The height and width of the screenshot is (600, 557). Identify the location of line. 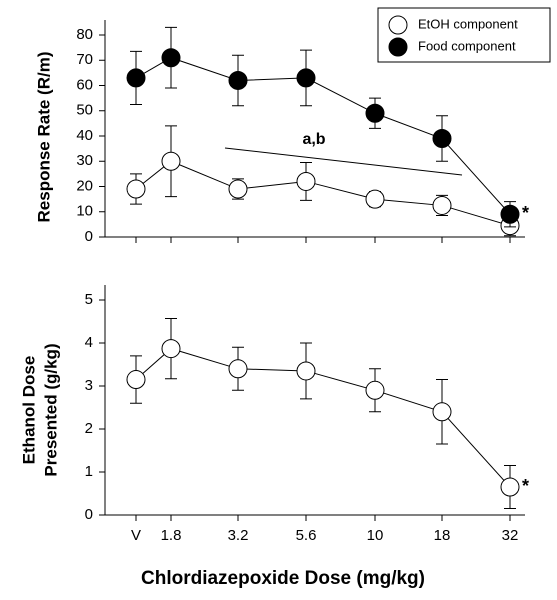
(323, 193).